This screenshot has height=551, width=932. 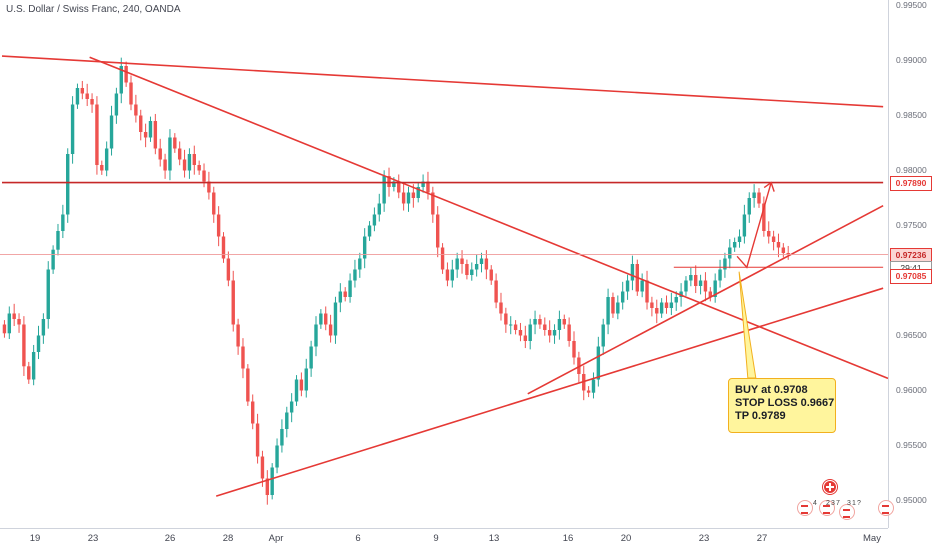 I want to click on time-tick-label: 13, so click(x=494, y=538).